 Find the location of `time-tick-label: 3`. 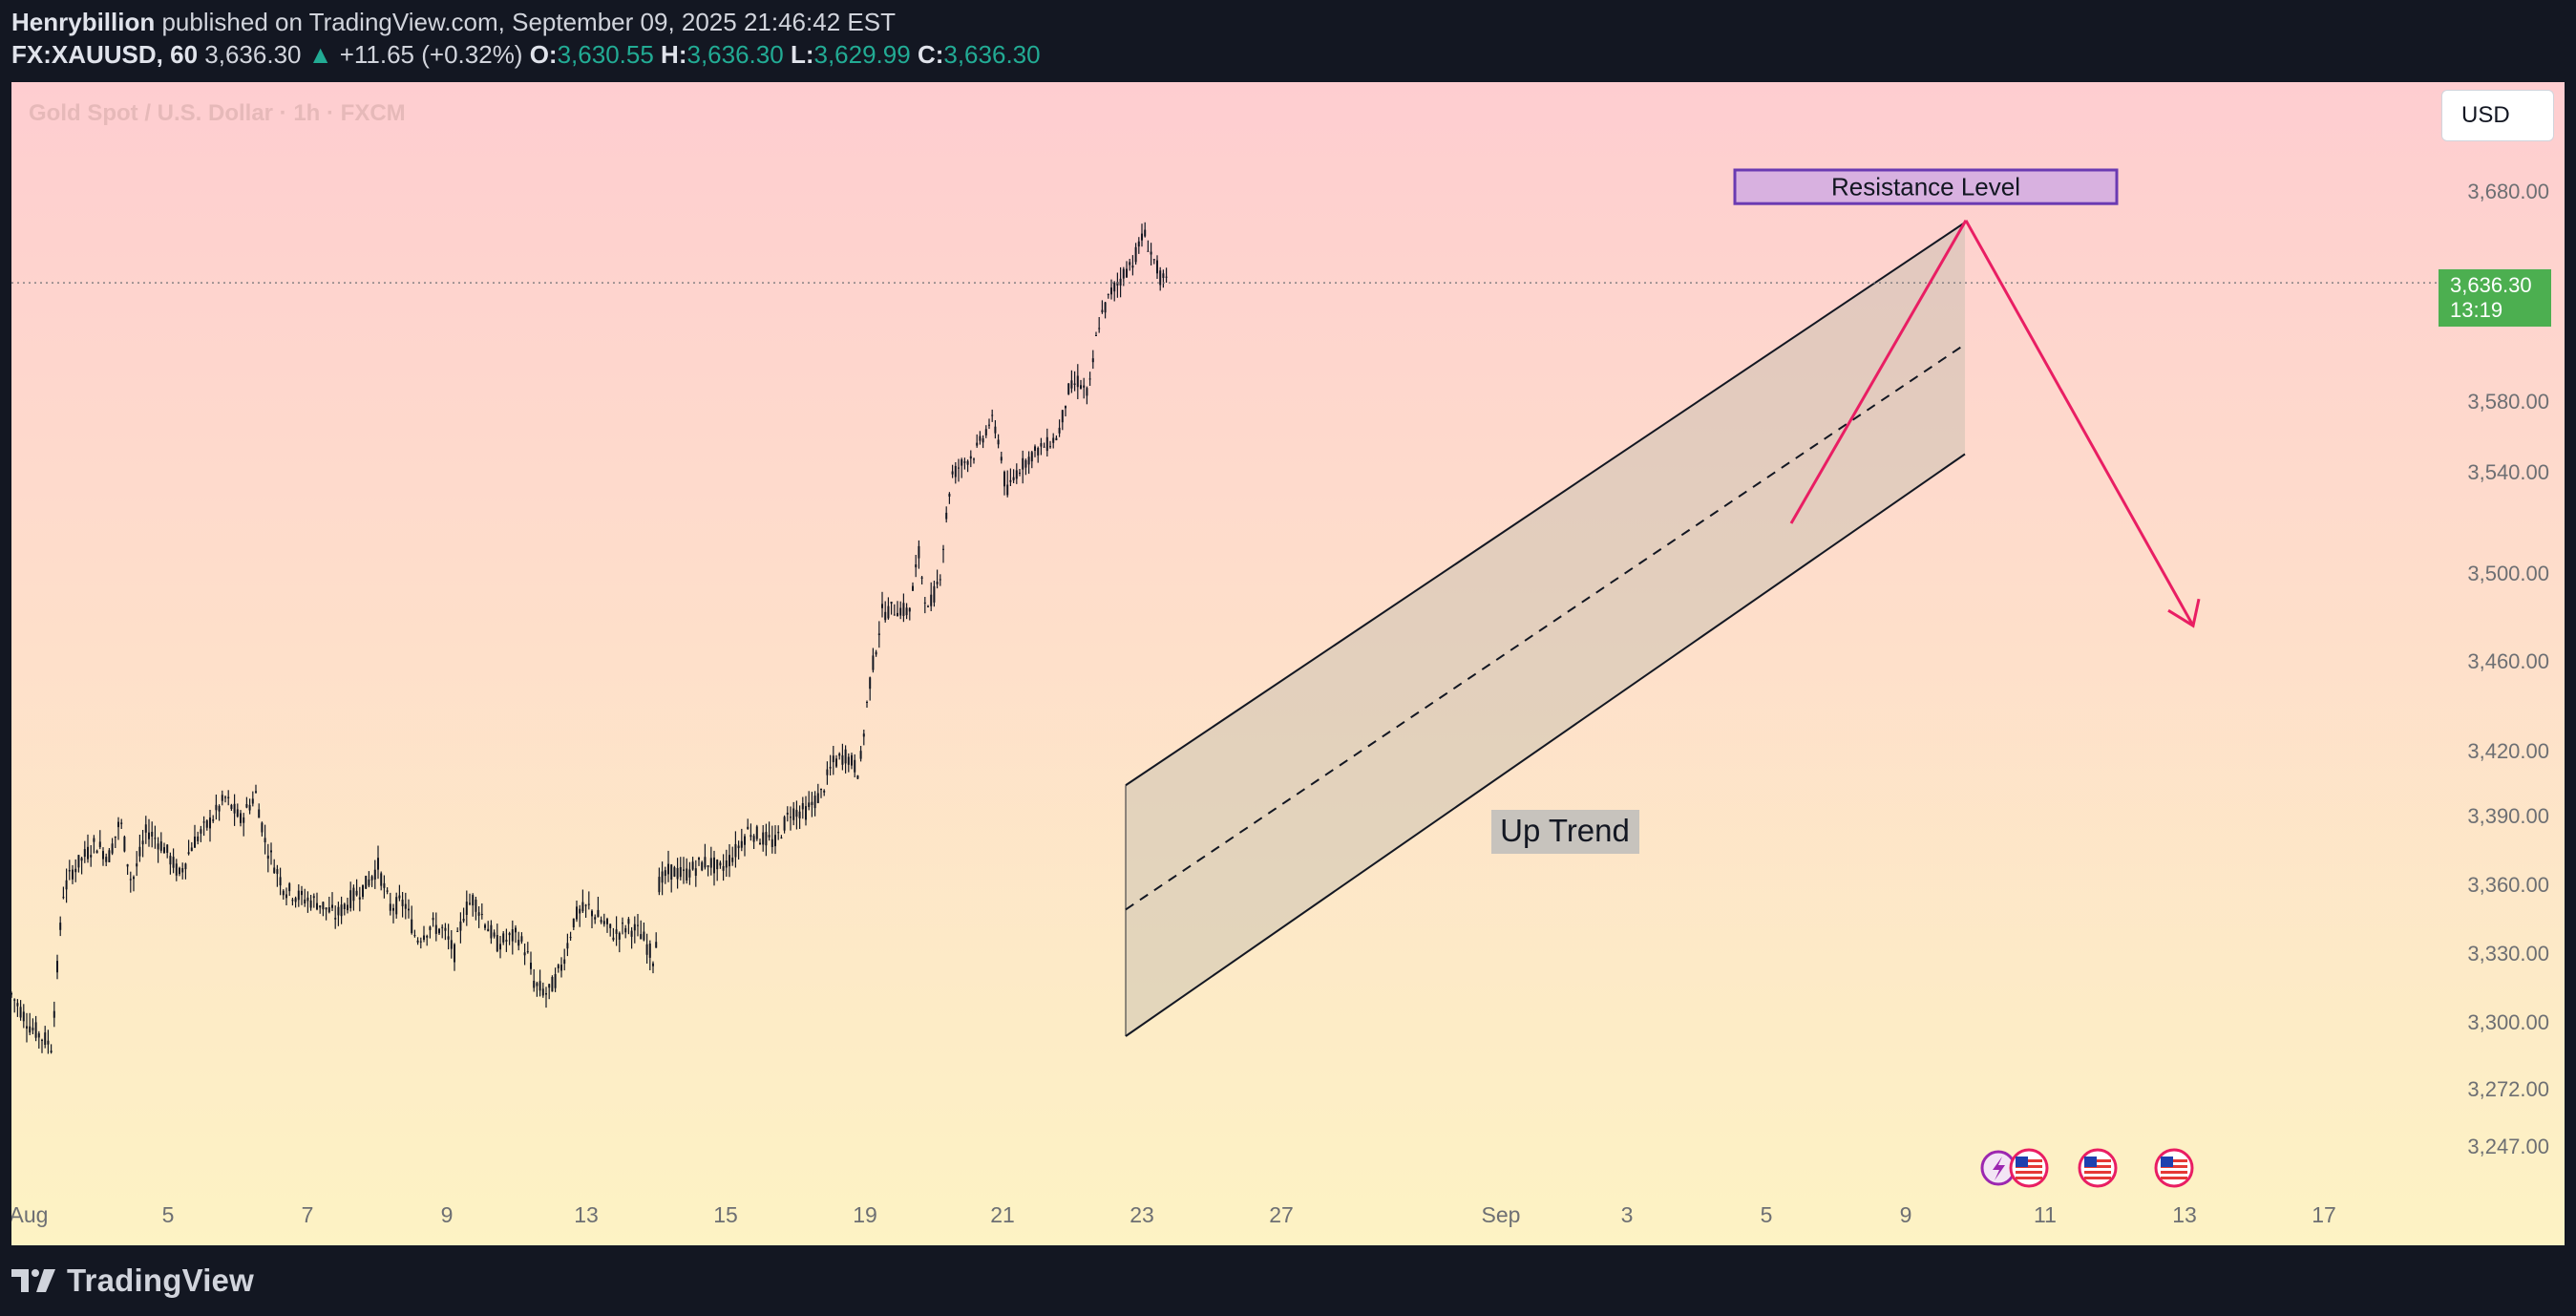

time-tick-label: 3 is located at coordinates (1627, 1214).